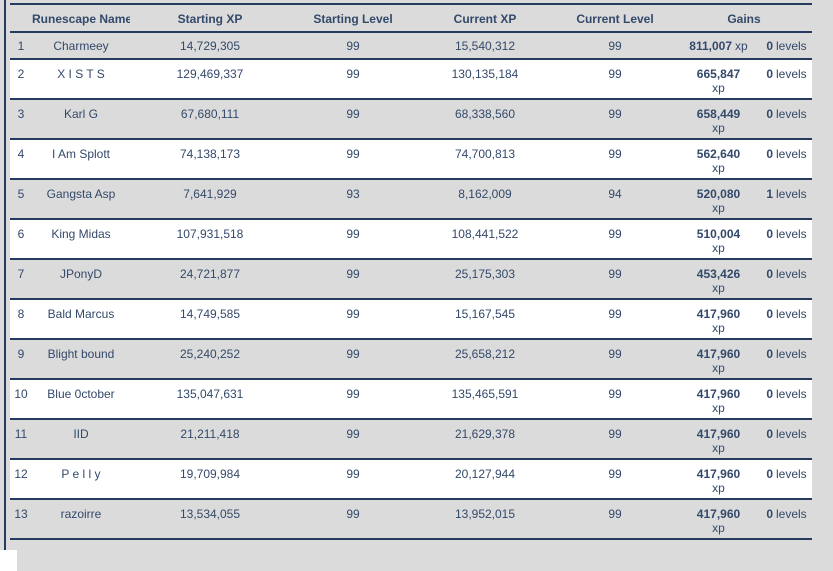 The image size is (833, 571). I want to click on header-rank, so click(21, 18).